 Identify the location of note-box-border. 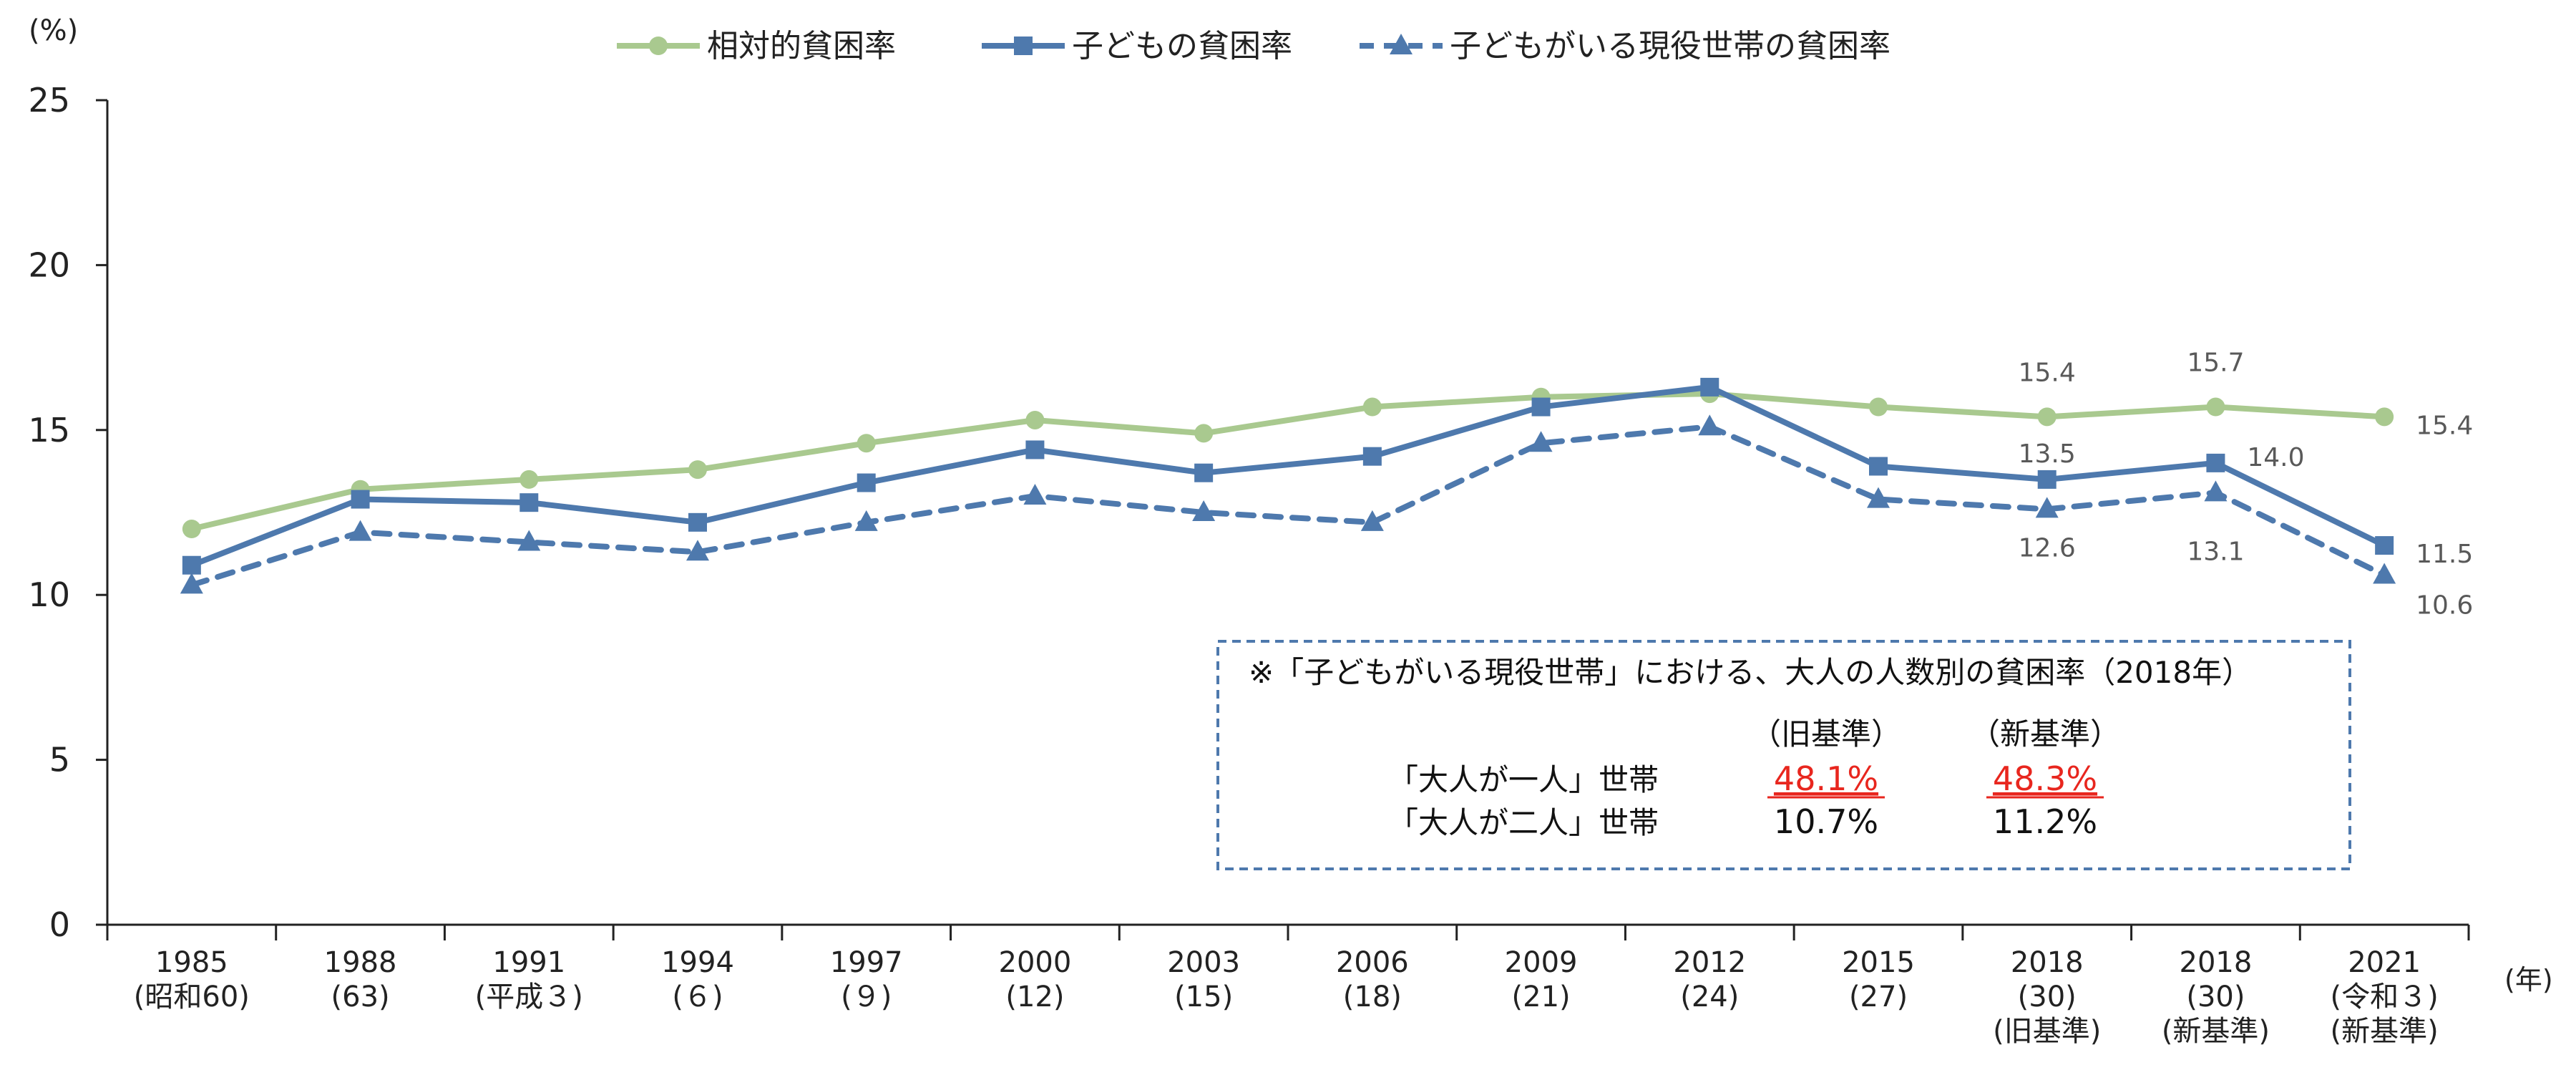
(1783, 755).